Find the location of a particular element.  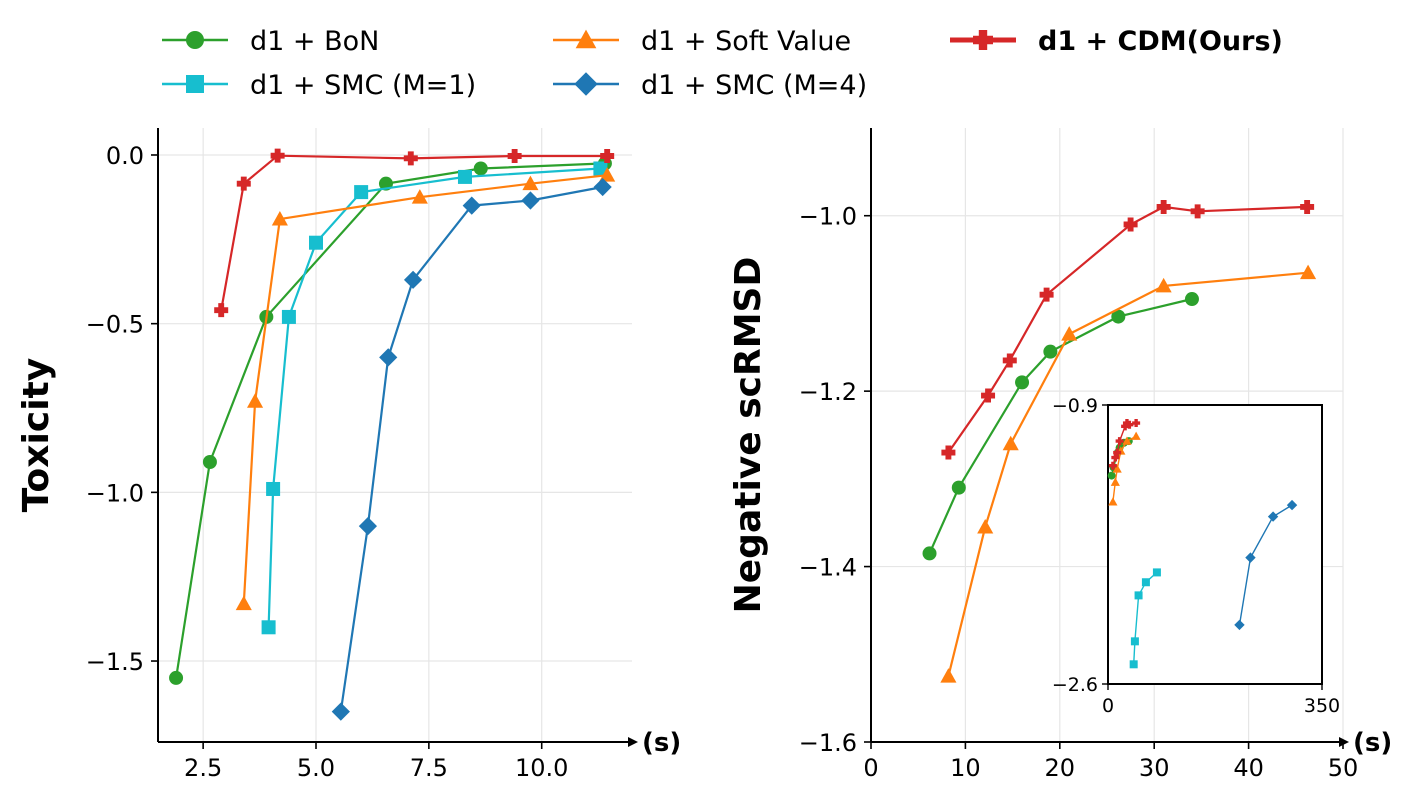

y-axis-label: Toxicity is located at coordinates (36, 435).